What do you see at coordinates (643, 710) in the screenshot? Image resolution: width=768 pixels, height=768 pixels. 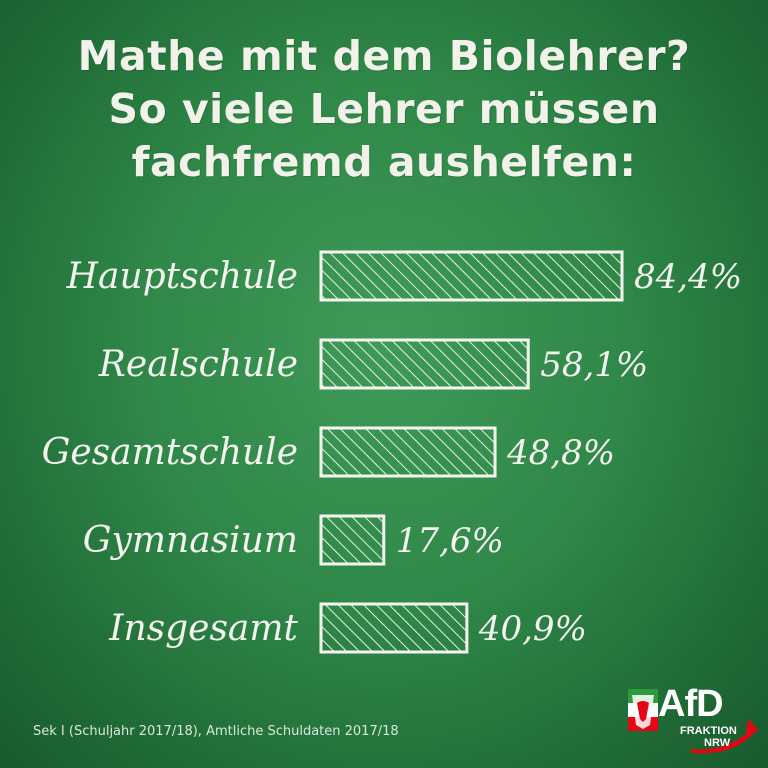 I see `nrw-flag-icon` at bounding box center [643, 710].